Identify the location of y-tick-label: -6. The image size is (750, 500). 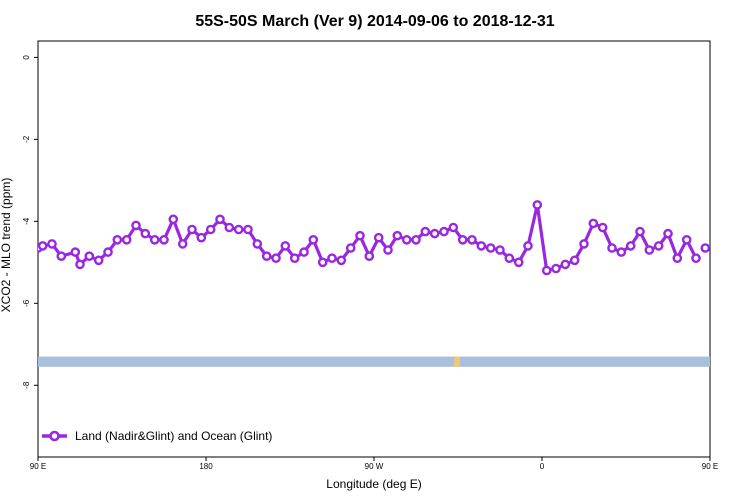
(26, 303).